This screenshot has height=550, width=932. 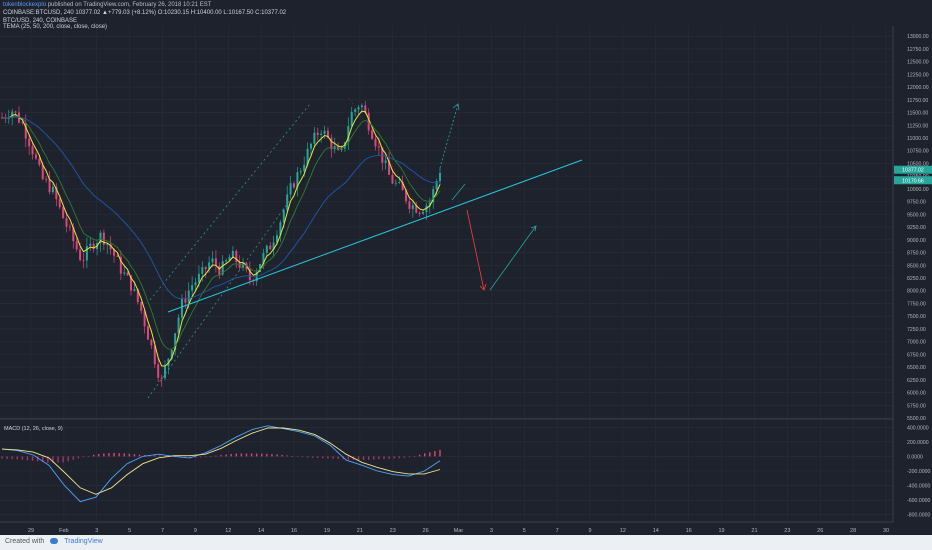 I want to click on macd-tick-label: -200.0000, so click(x=918, y=472).